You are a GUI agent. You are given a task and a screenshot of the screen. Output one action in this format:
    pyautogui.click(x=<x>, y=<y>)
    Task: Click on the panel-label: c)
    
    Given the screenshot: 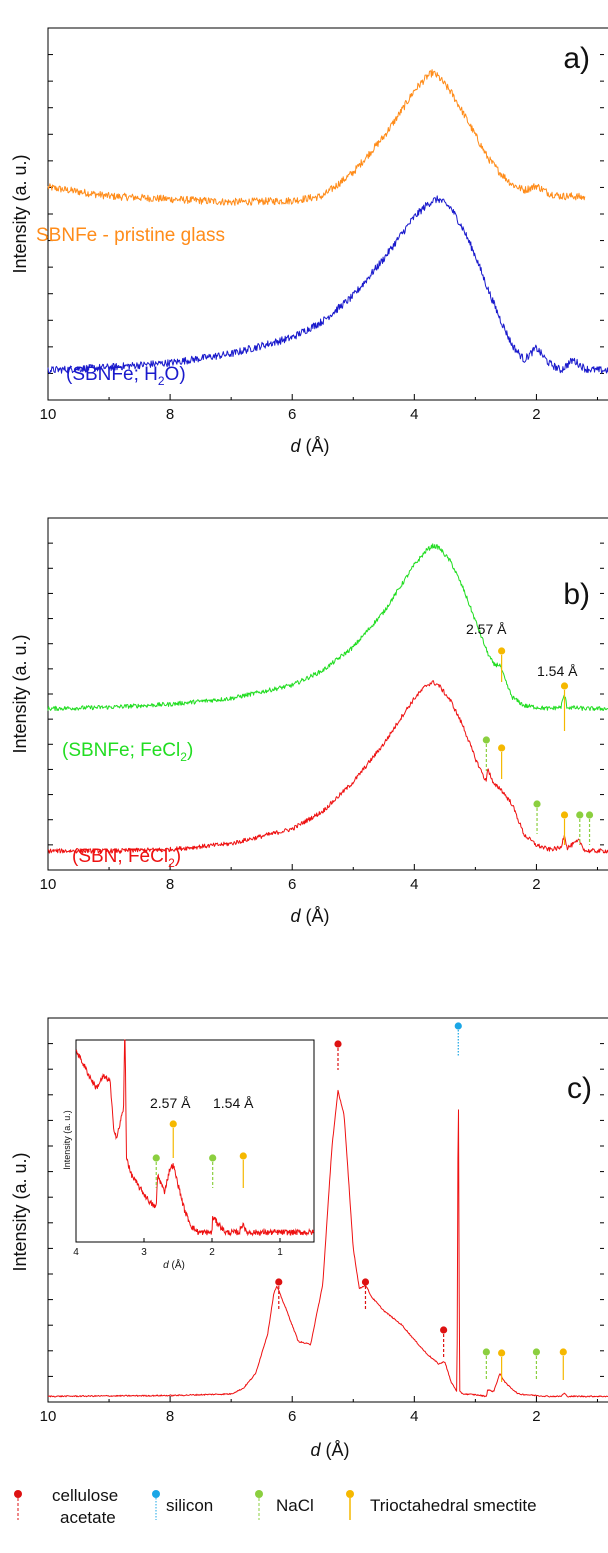 What is the action you would take?
    pyautogui.click(x=579, y=1088)
    